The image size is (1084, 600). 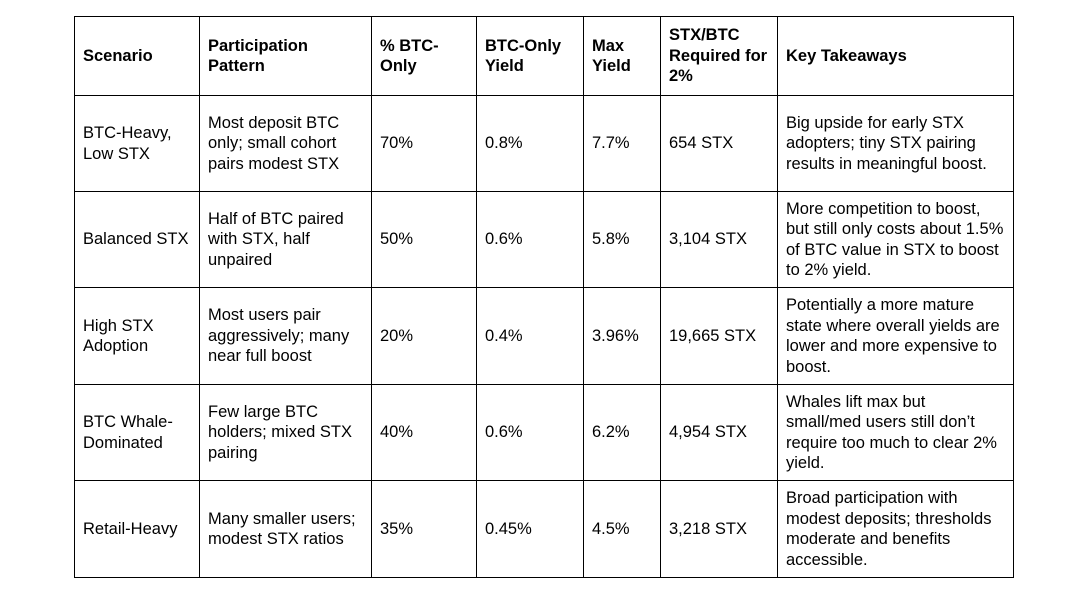 What do you see at coordinates (424, 529) in the screenshot?
I see `cell-btc-only-percent: 35%` at bounding box center [424, 529].